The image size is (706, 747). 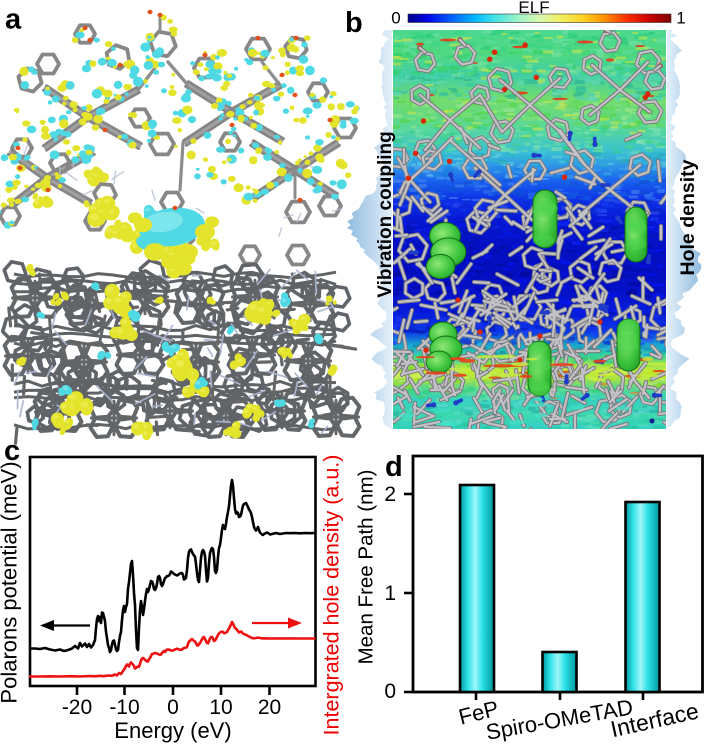 What do you see at coordinates (354, 23) in the screenshot?
I see `svg-text: b` at bounding box center [354, 23].